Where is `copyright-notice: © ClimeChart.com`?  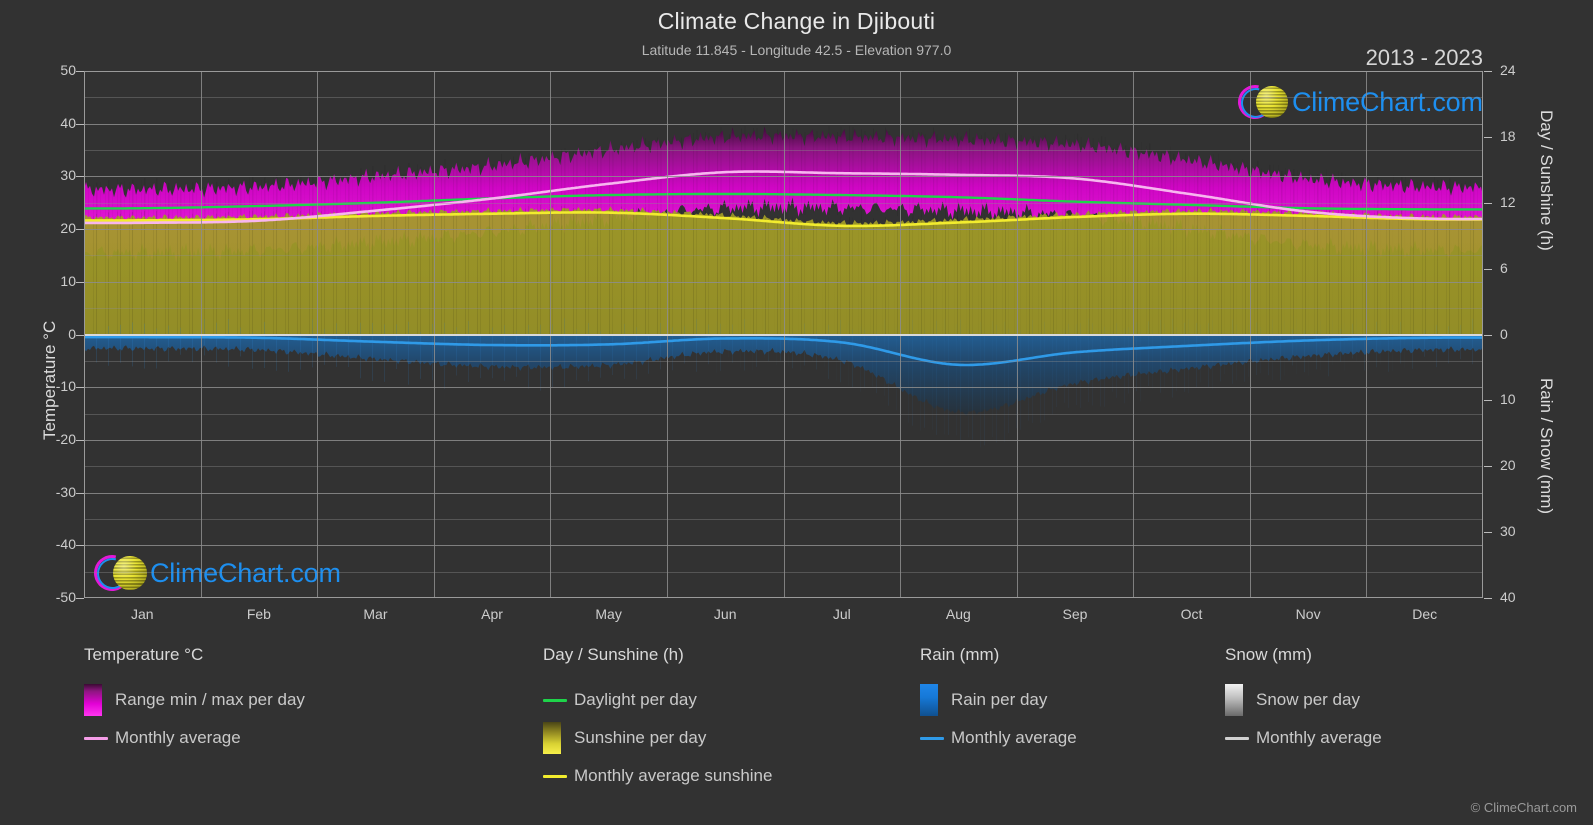 copyright-notice: © ClimeChart.com is located at coordinates (1523, 807).